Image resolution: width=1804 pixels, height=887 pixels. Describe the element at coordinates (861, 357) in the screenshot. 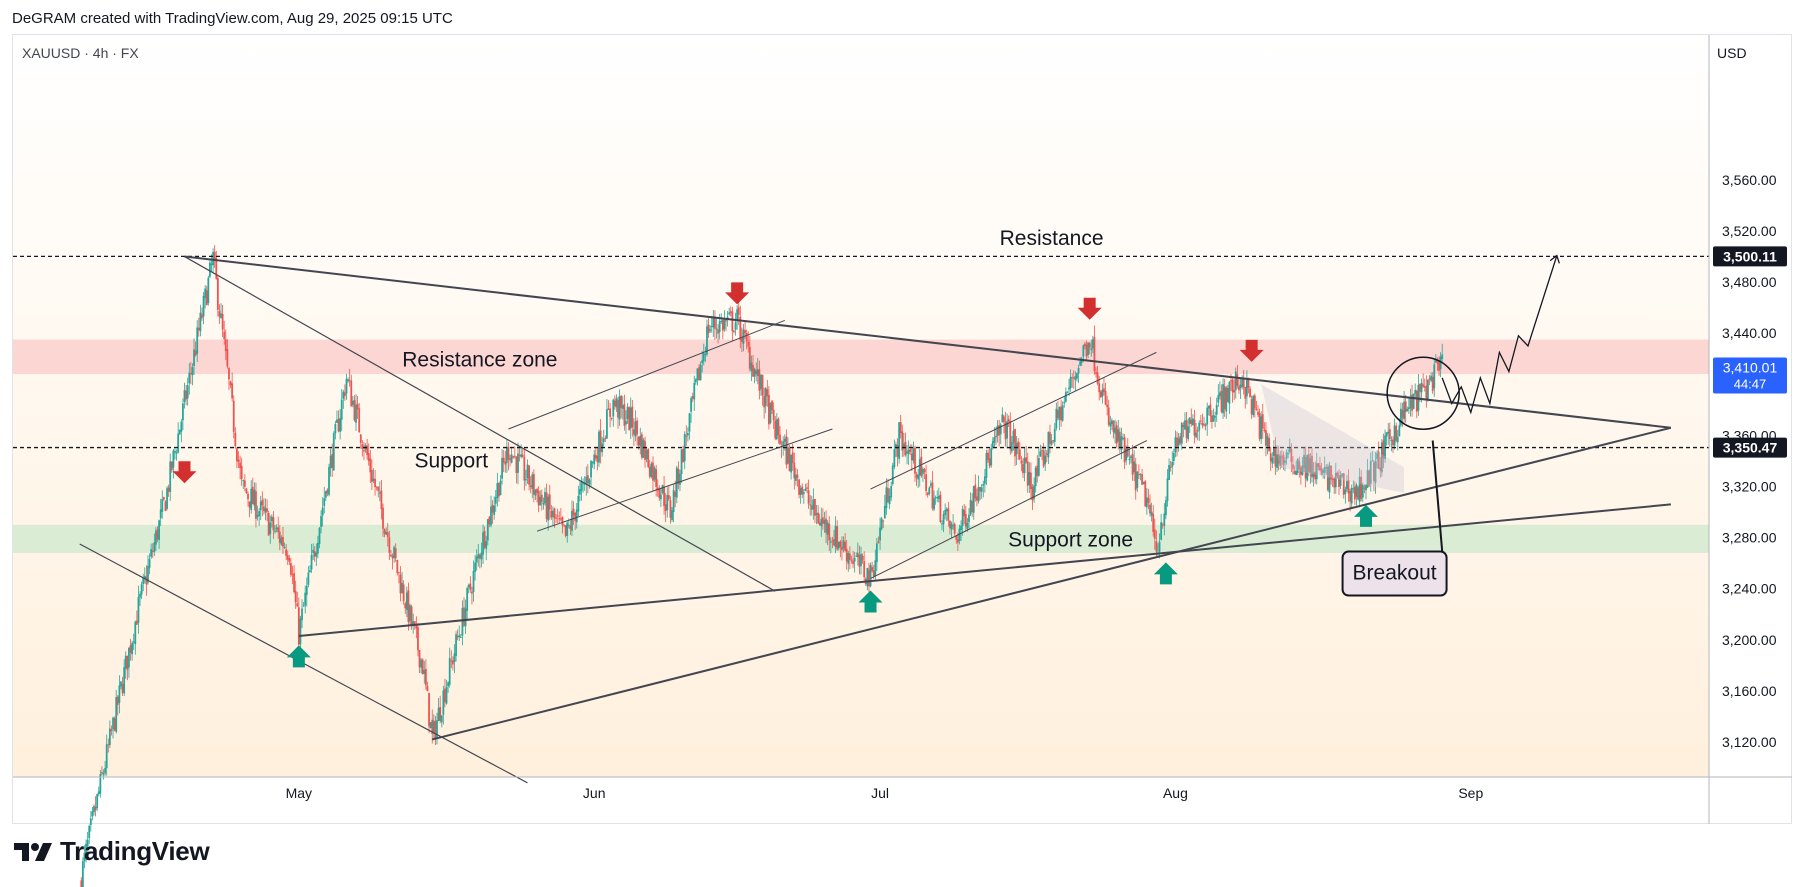

I see `resistance-zone` at that location.